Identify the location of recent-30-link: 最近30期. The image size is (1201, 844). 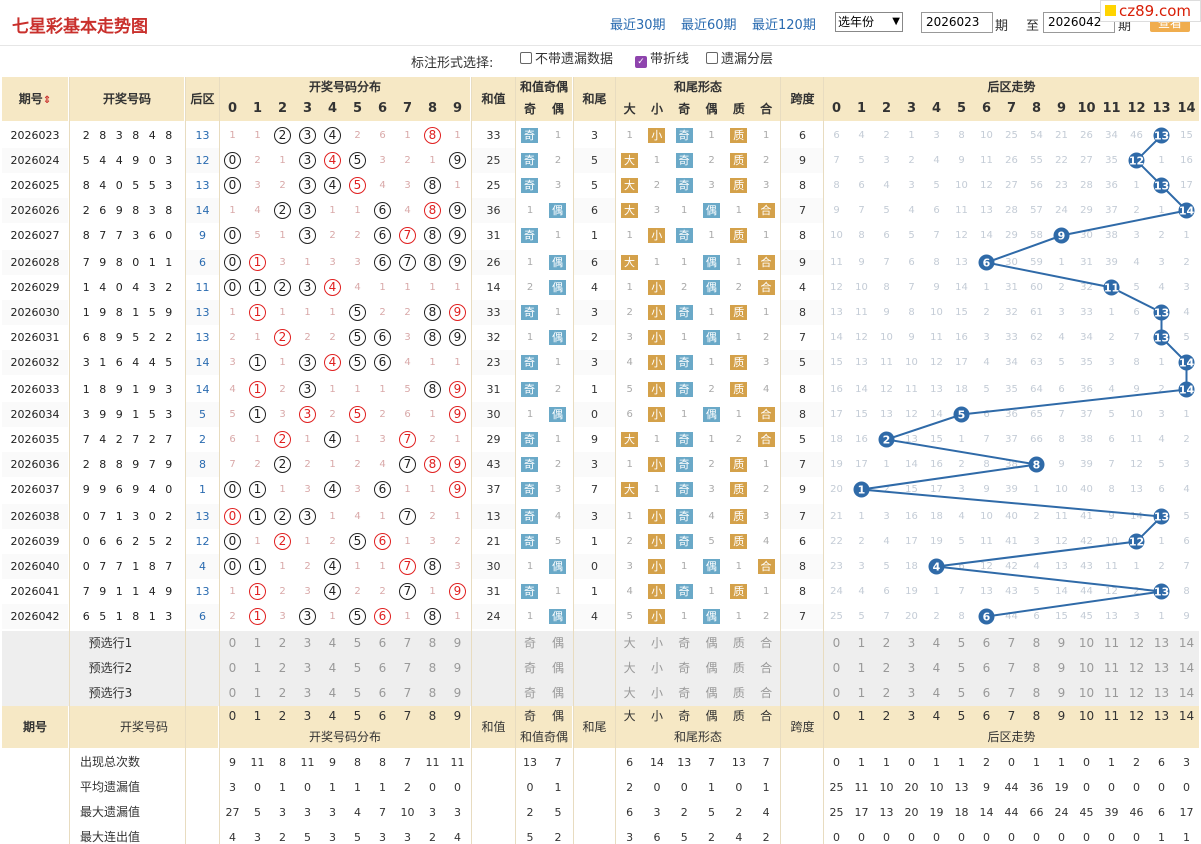
(638, 25).